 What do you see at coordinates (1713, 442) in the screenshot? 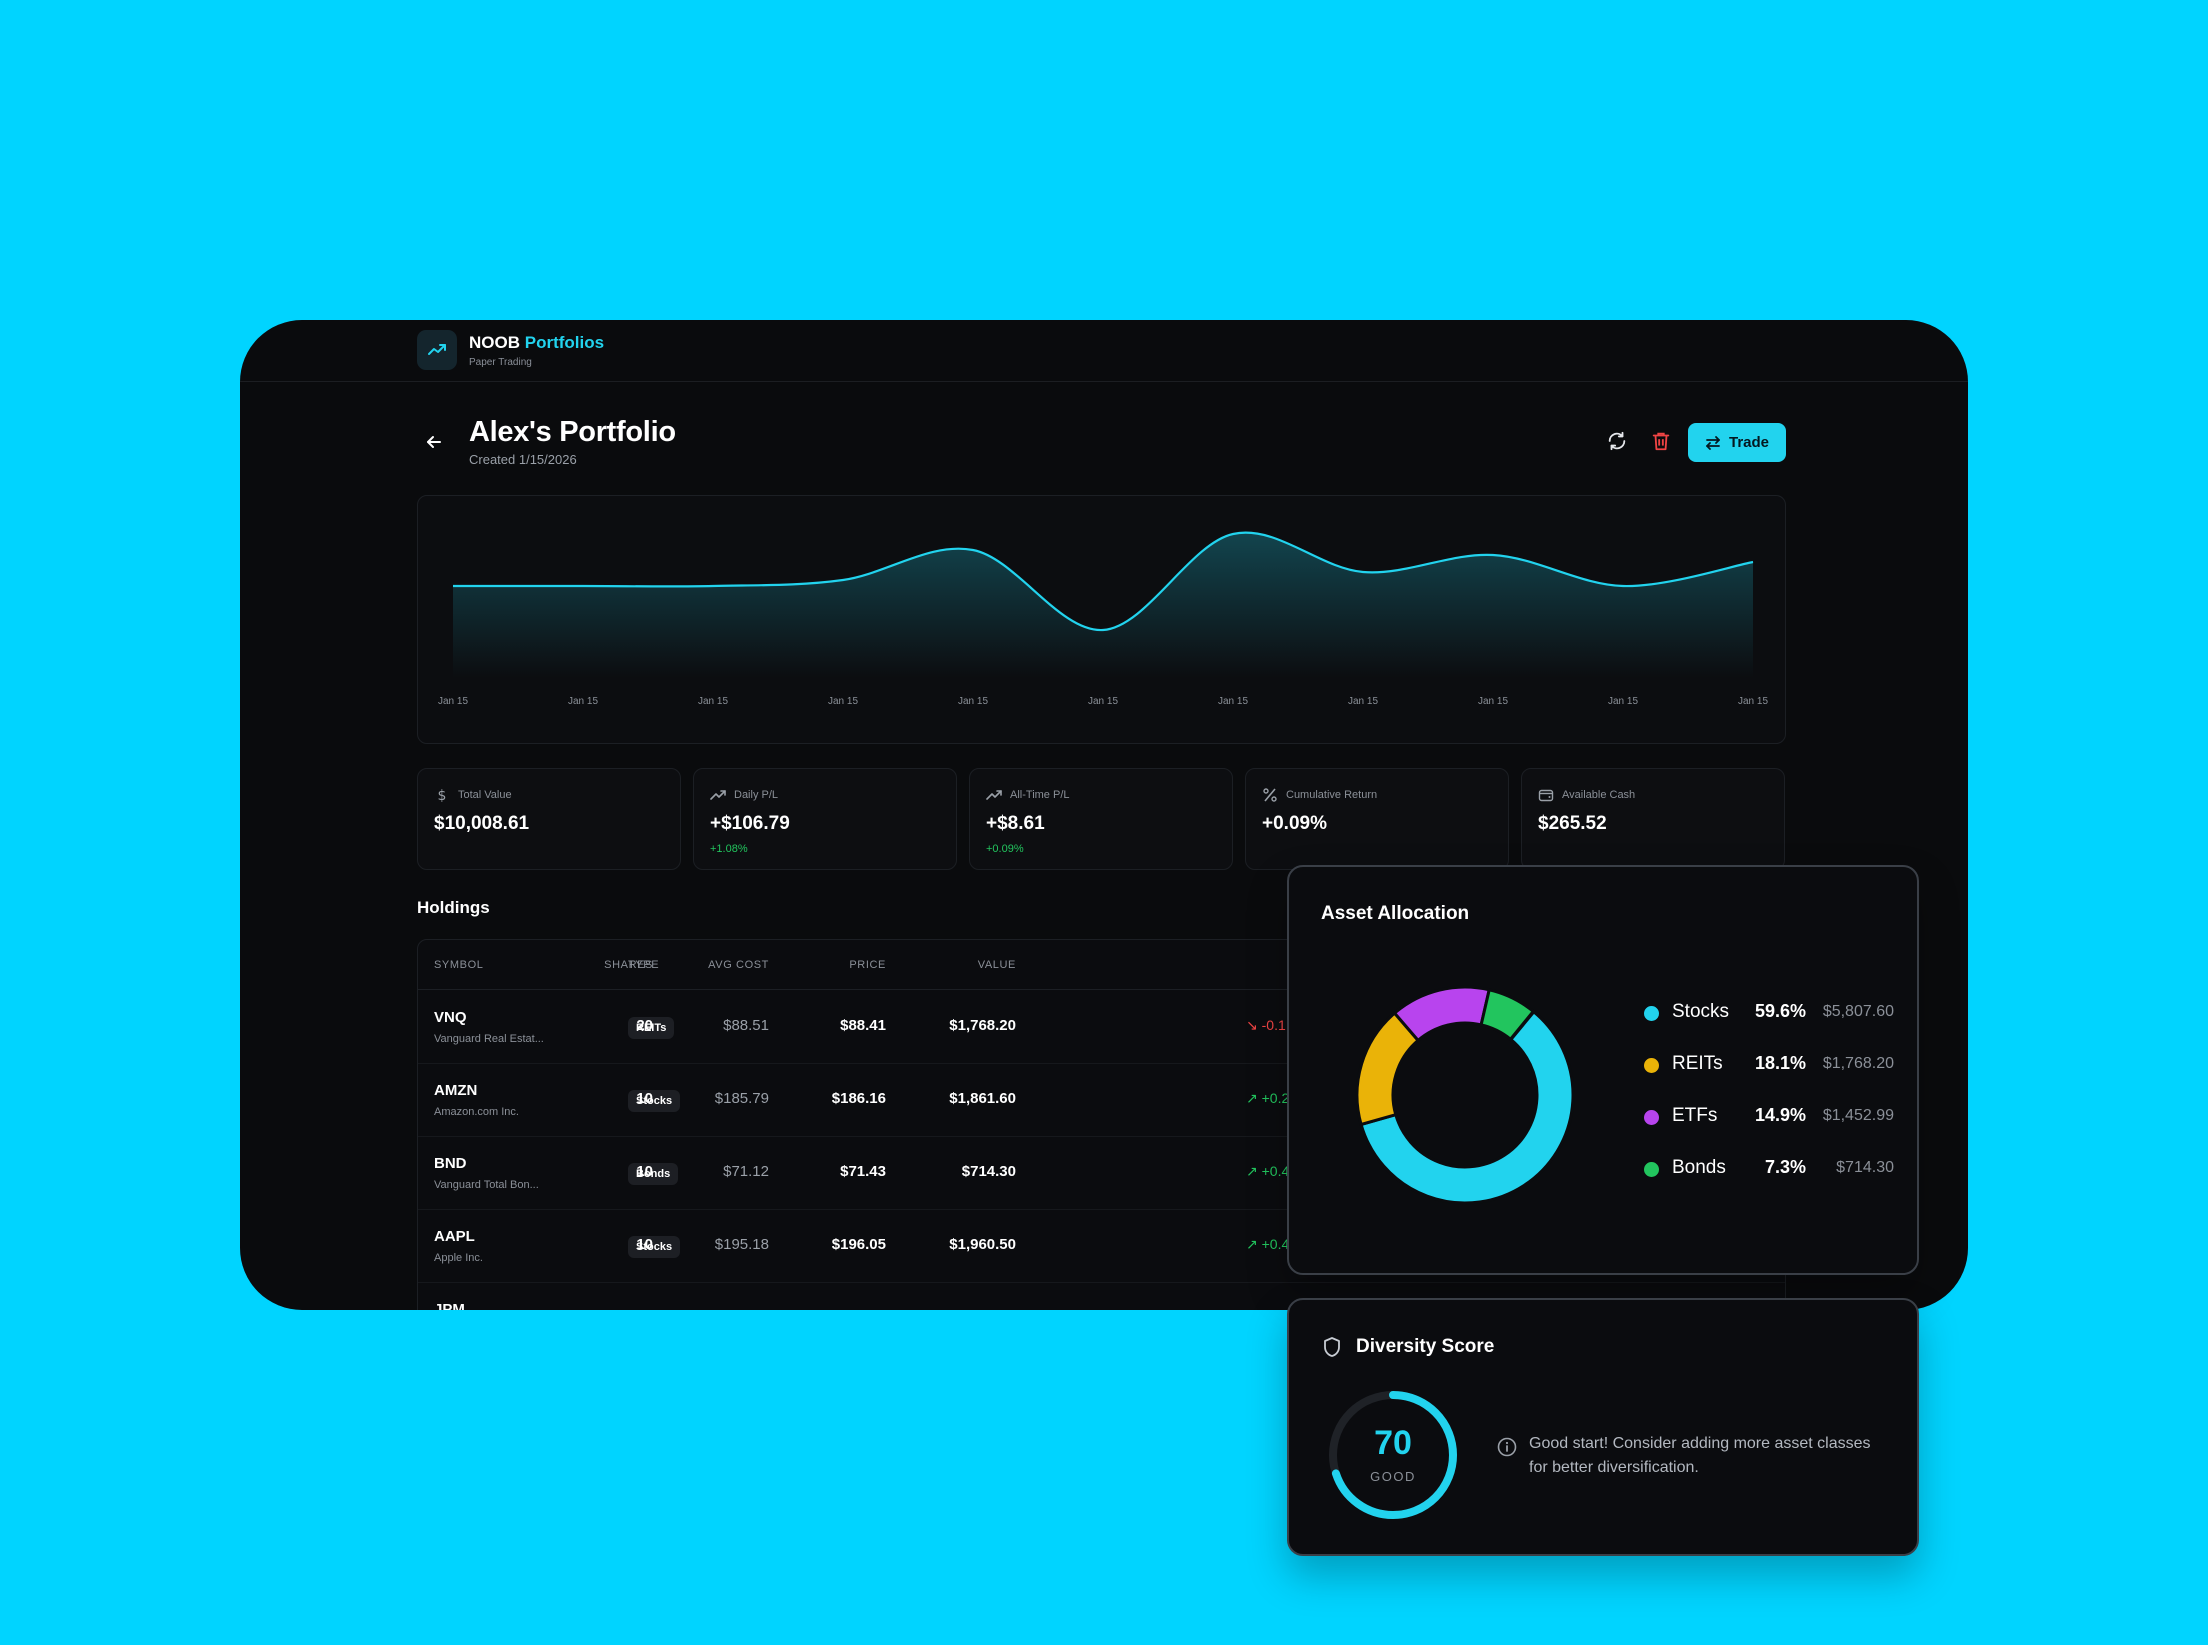
I see `swap-icon` at bounding box center [1713, 442].